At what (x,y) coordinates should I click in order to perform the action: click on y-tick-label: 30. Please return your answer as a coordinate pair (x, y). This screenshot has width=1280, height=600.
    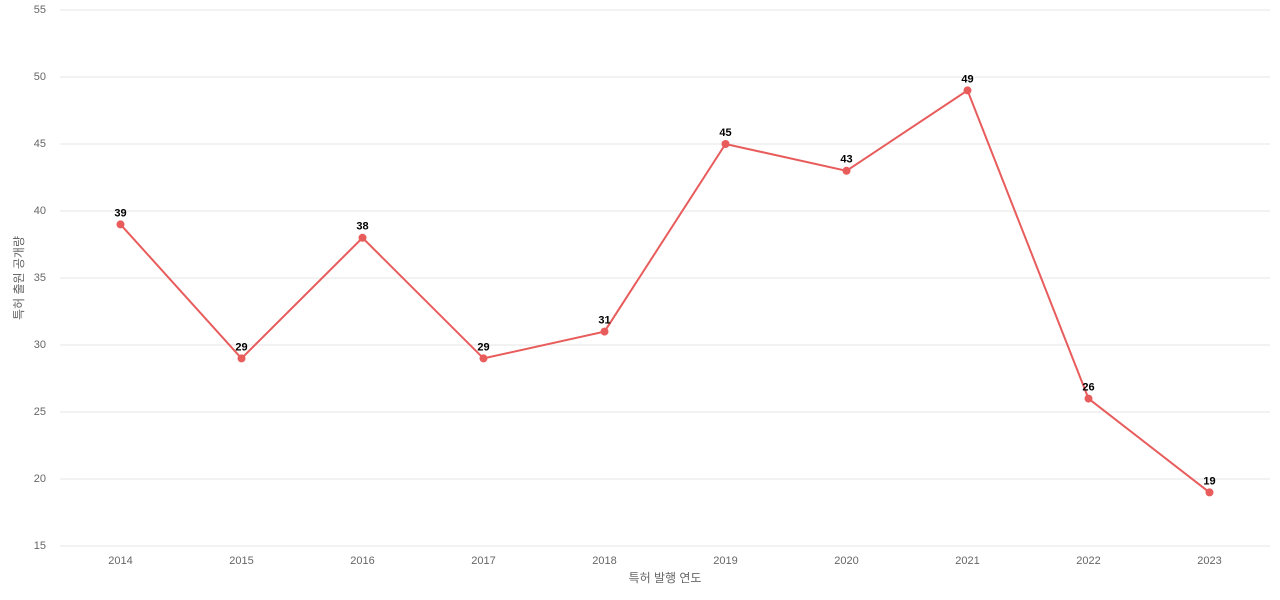
    Looking at the image, I should click on (40, 345).